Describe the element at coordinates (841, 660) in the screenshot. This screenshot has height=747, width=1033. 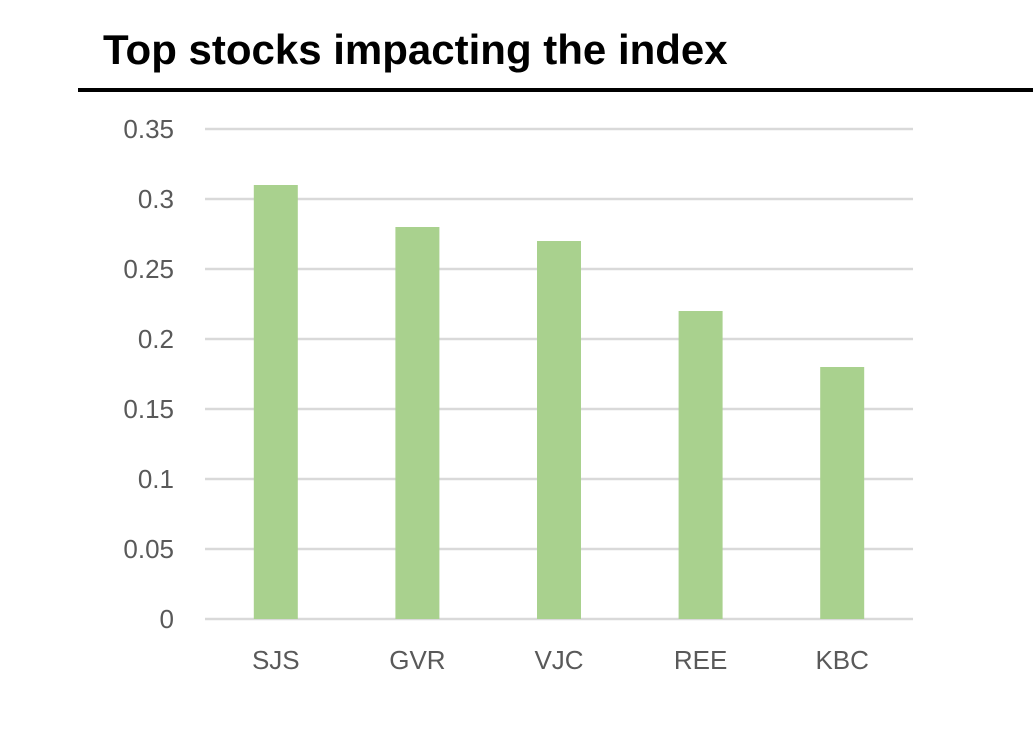
I see `x-tick-label: KBC` at that location.